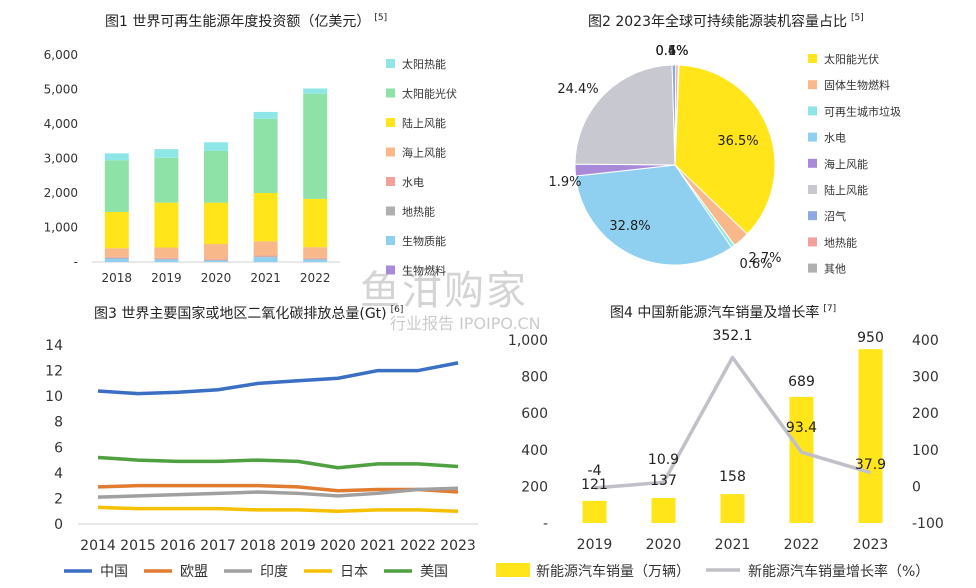 The height and width of the screenshot is (588, 976). What do you see at coordinates (925, 378) in the screenshot?
I see `chart4-y-right-tick-label: 300` at bounding box center [925, 378].